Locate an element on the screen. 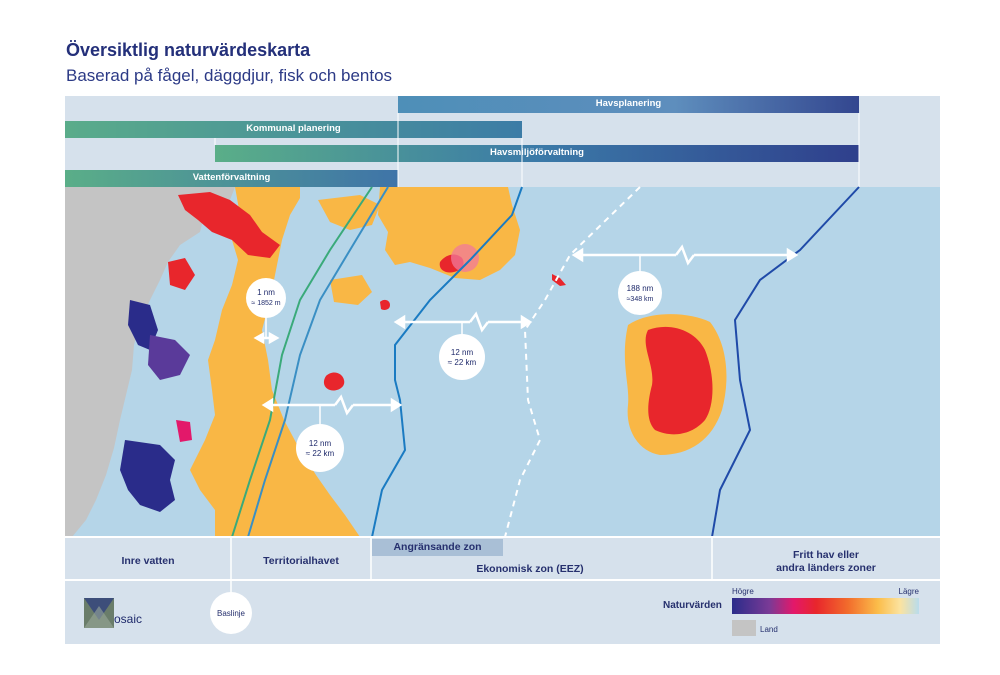  distance-label-12nm-coast: 12 nm ≈ 22 km is located at coordinates (320, 438).